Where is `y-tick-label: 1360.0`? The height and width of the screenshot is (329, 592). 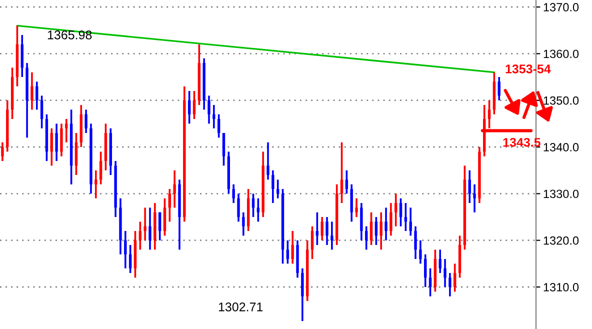
y-tick-label: 1360.0 is located at coordinates (561, 54).